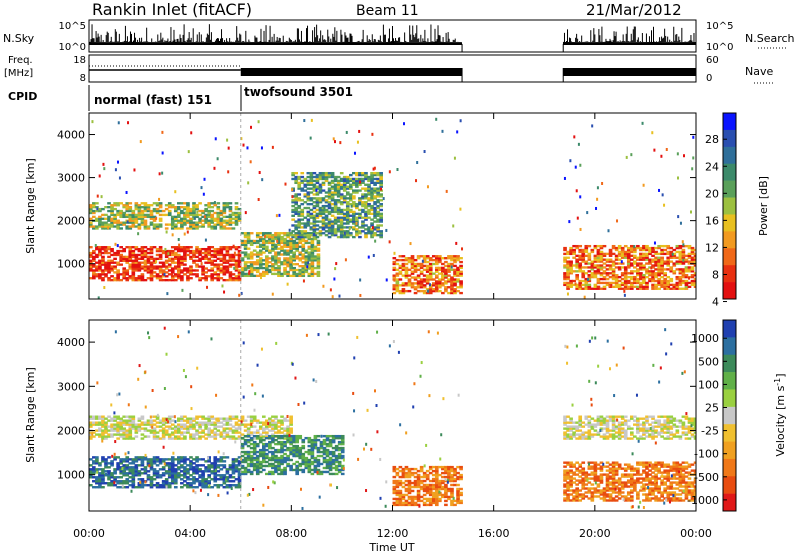 The image size is (800, 554). What do you see at coordinates (719, 47) in the screenshot?
I see `nsearch-tick-bottom: 10^0` at bounding box center [719, 47].